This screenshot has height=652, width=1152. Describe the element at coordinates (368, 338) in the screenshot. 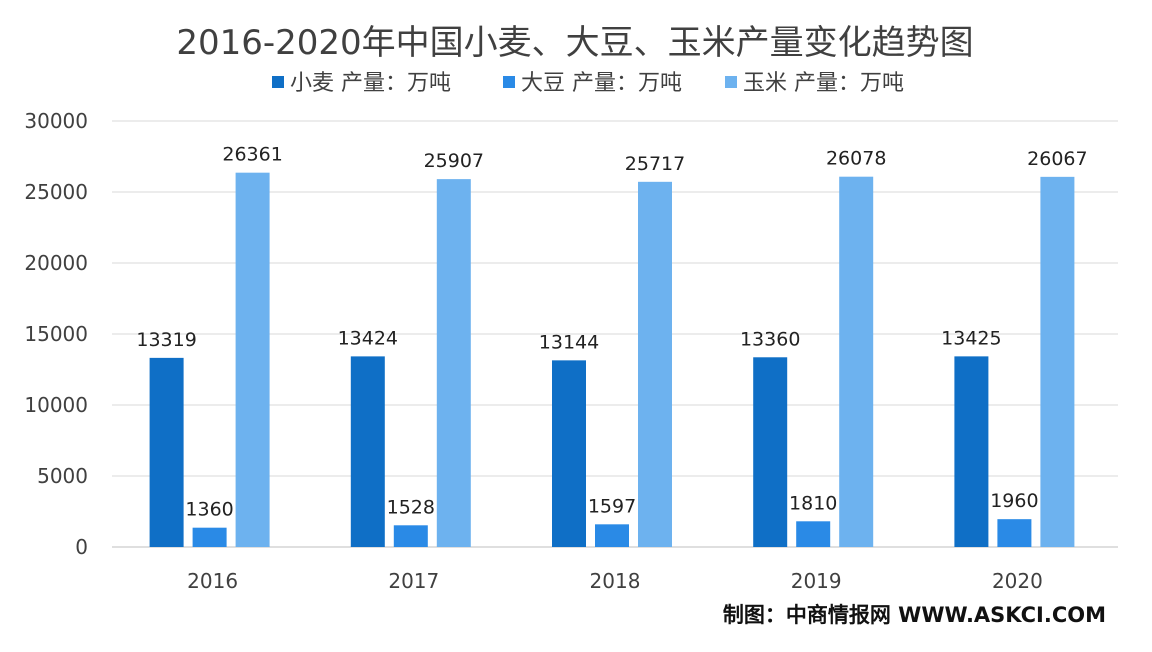

I see `data-label: 13424` at that location.